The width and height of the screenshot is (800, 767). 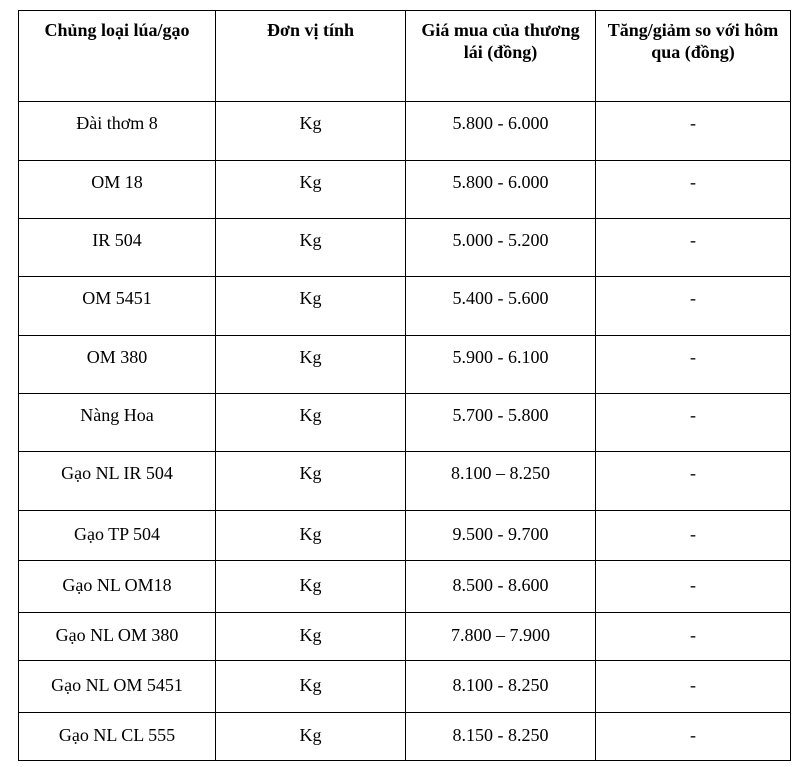 What do you see at coordinates (500, 306) in the screenshot?
I see `table-cell: 5.400 - 5.600` at bounding box center [500, 306].